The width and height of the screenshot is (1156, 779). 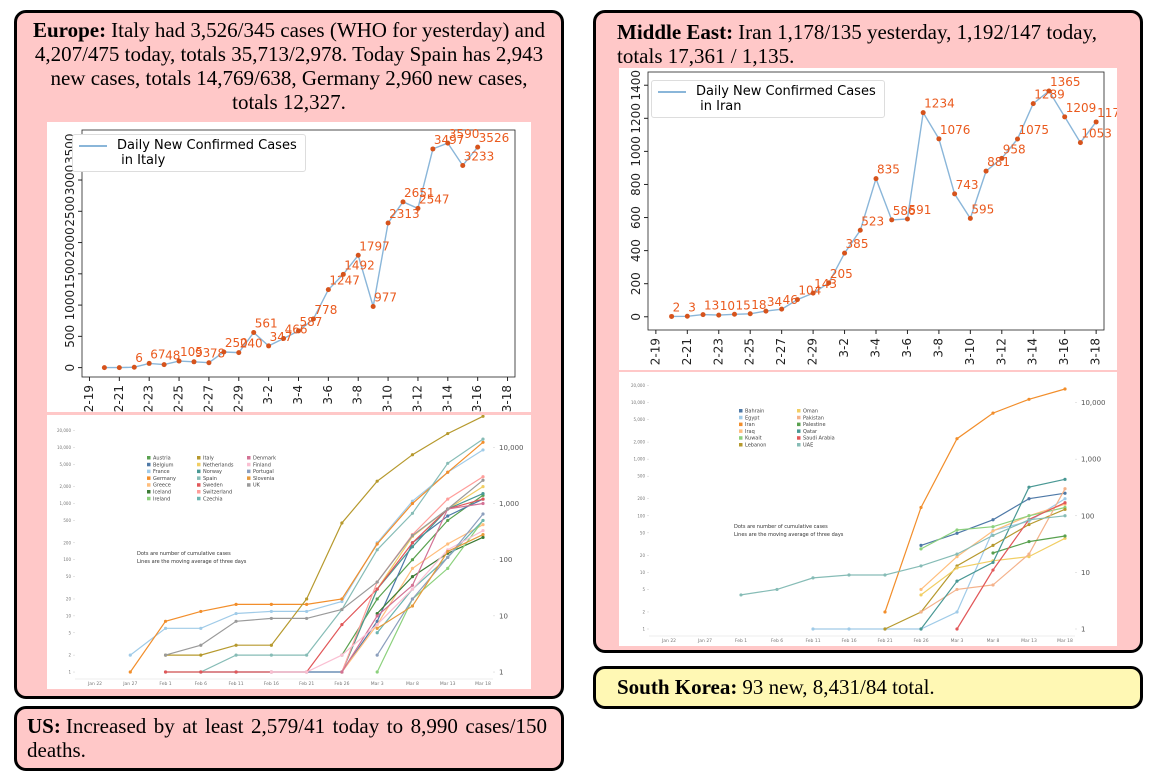 What do you see at coordinates (641, 515) in the screenshot?
I see `y-tick-label: 100` at bounding box center [641, 515].